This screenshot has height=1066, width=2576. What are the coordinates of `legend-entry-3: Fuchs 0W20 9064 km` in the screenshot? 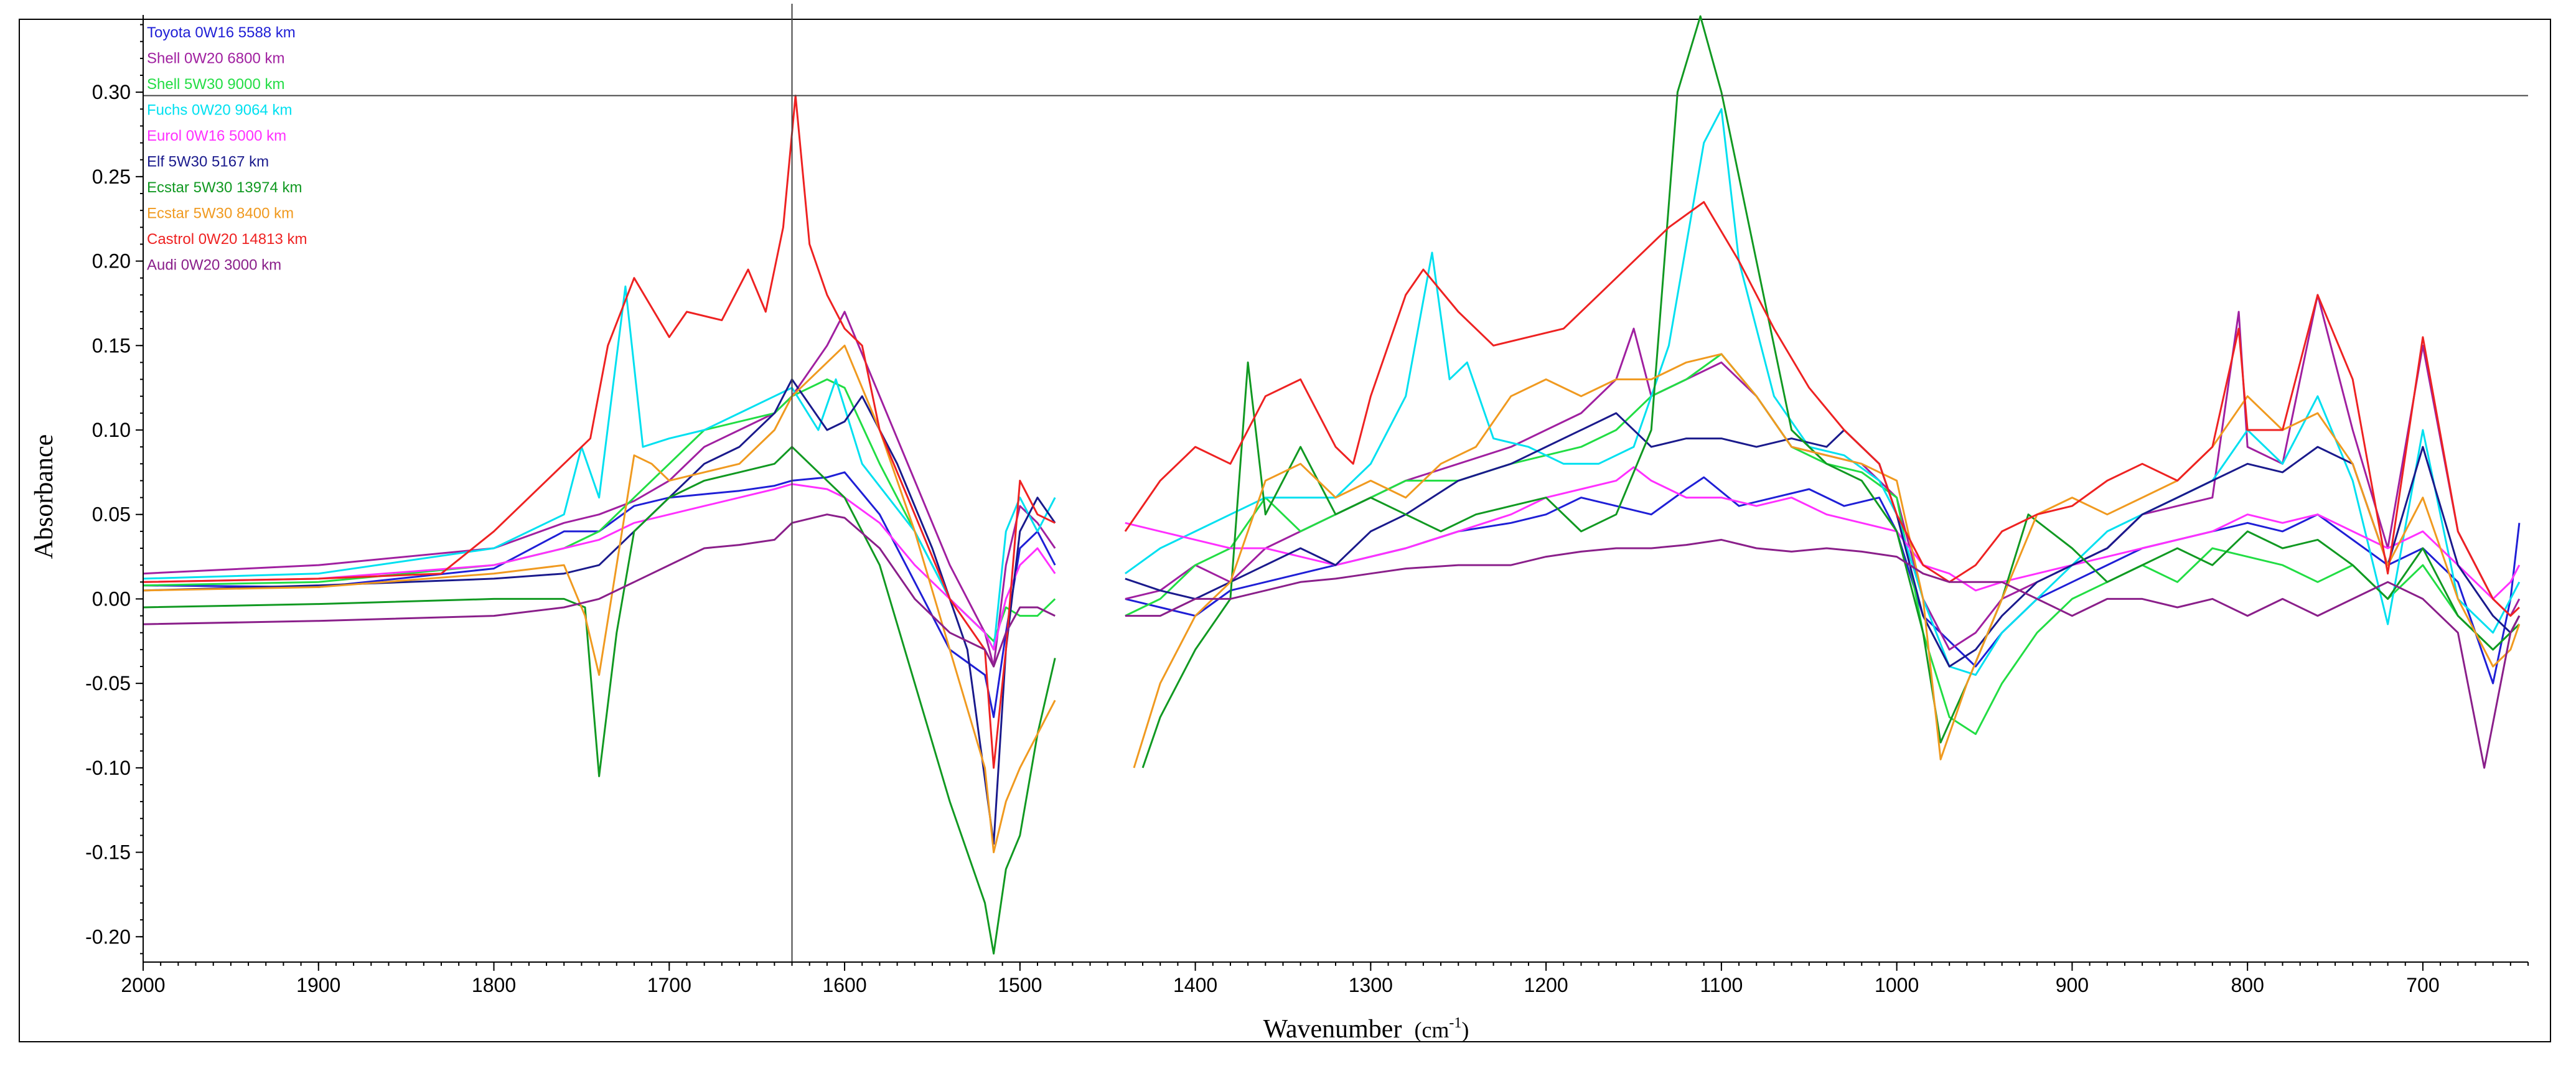 It's located at (219, 110).